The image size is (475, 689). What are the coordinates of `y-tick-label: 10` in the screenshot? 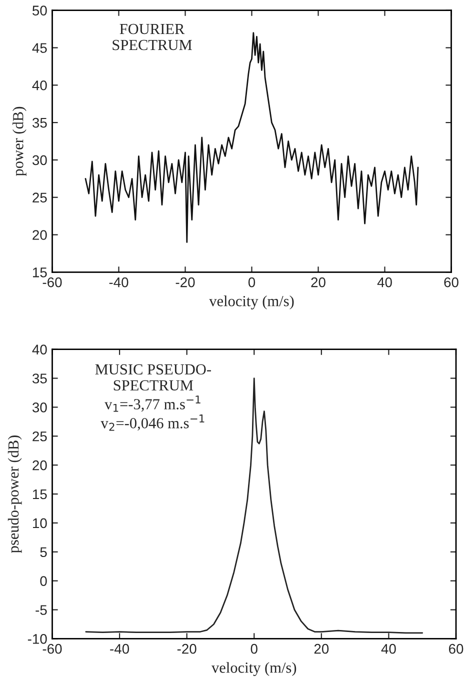 It's located at (40, 523).